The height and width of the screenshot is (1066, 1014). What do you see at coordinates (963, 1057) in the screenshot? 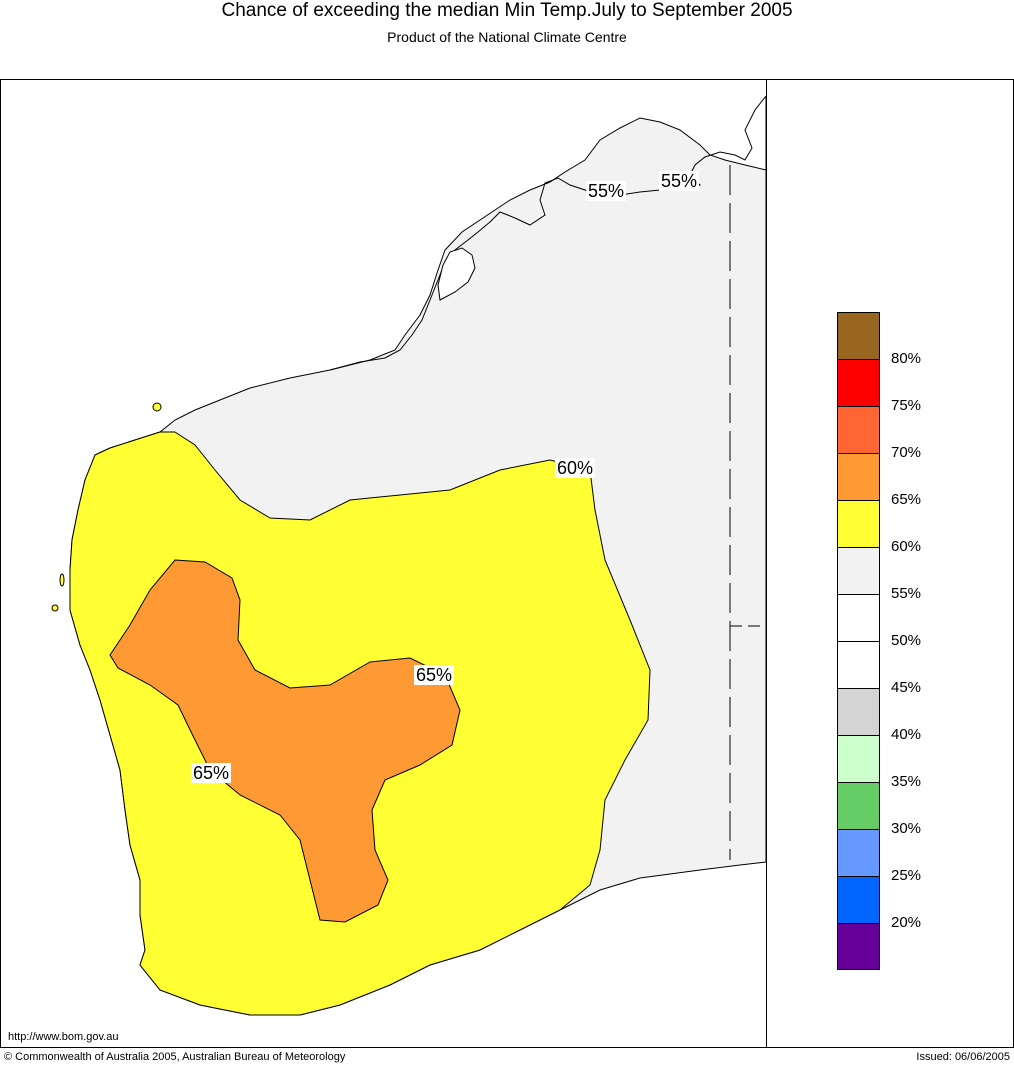
I see `footer-issued-date: Issued: 06/06/2005` at bounding box center [963, 1057].